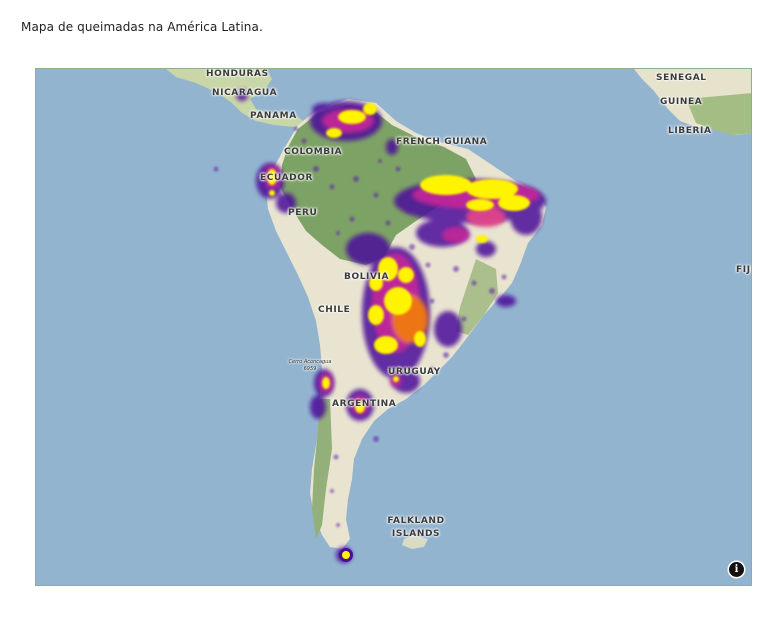  Describe the element at coordinates (322, 469) in the screenshot. I see `southern-chile-forest` at that location.